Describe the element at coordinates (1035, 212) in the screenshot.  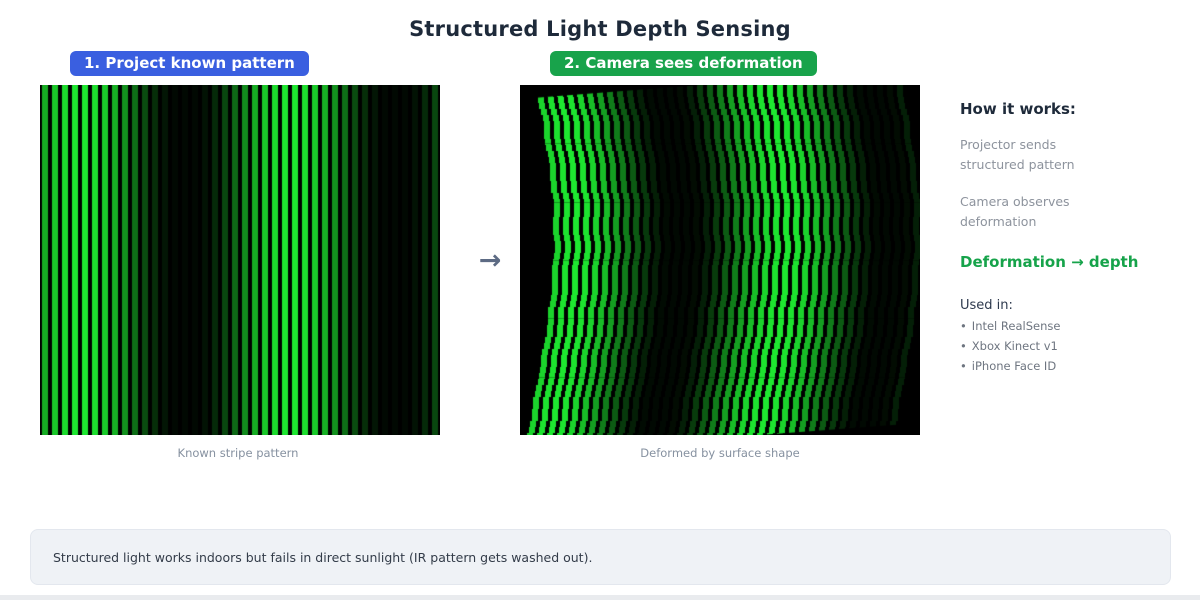
I see `sidebar-point-camera: Camera observes deformation` at that location.